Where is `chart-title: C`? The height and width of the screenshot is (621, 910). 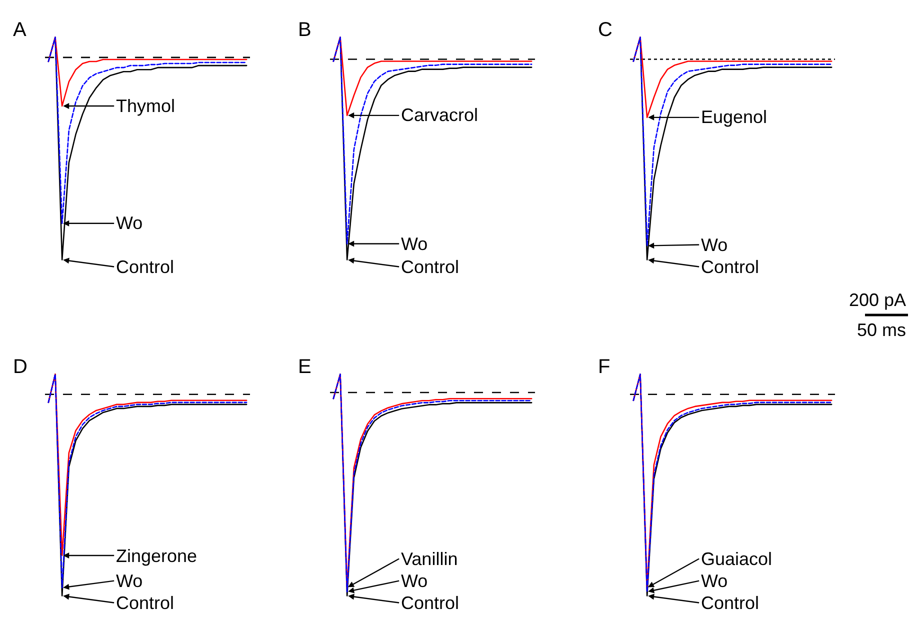 chart-title: C is located at coordinates (605, 30).